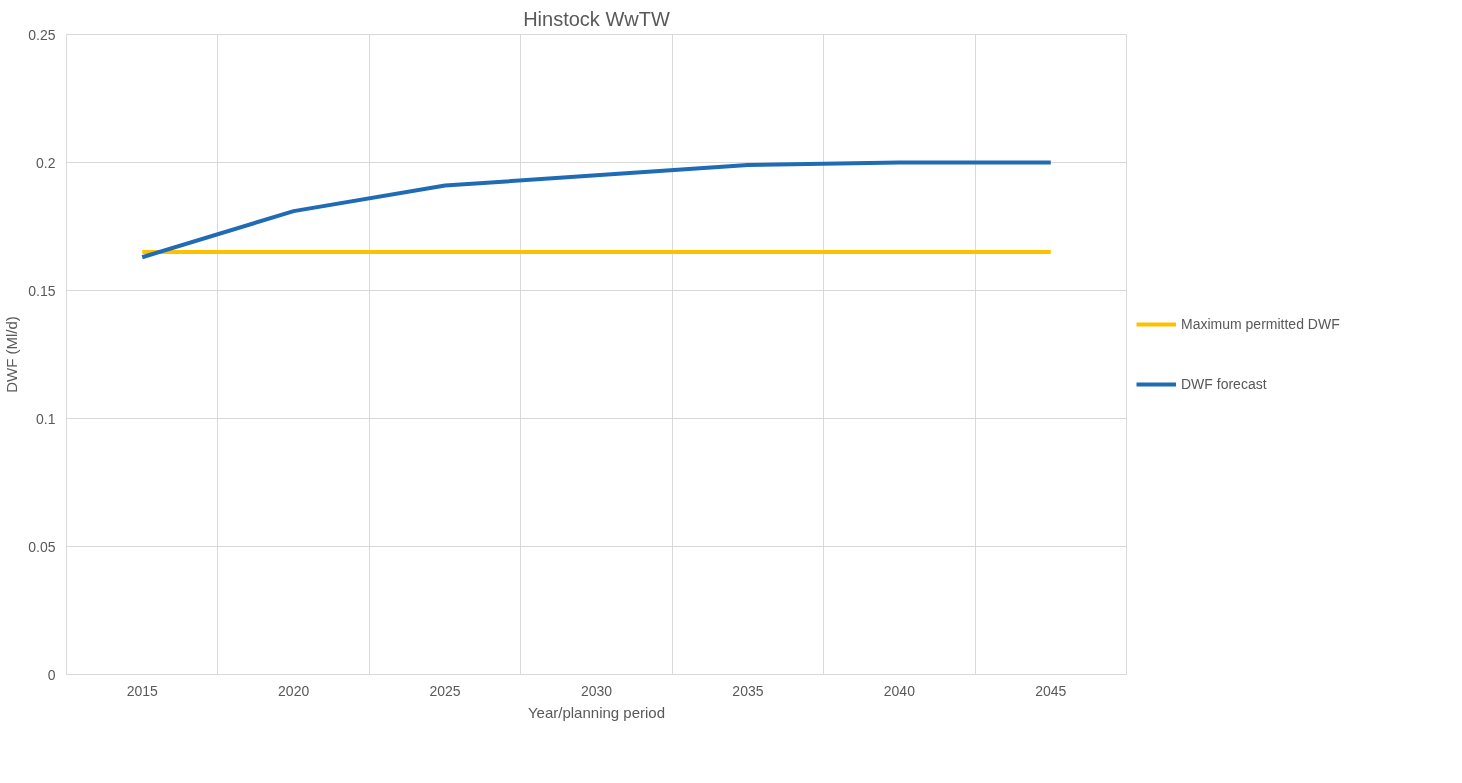  What do you see at coordinates (294, 690) in the screenshot?
I see `x-tick-label: 2020` at bounding box center [294, 690].